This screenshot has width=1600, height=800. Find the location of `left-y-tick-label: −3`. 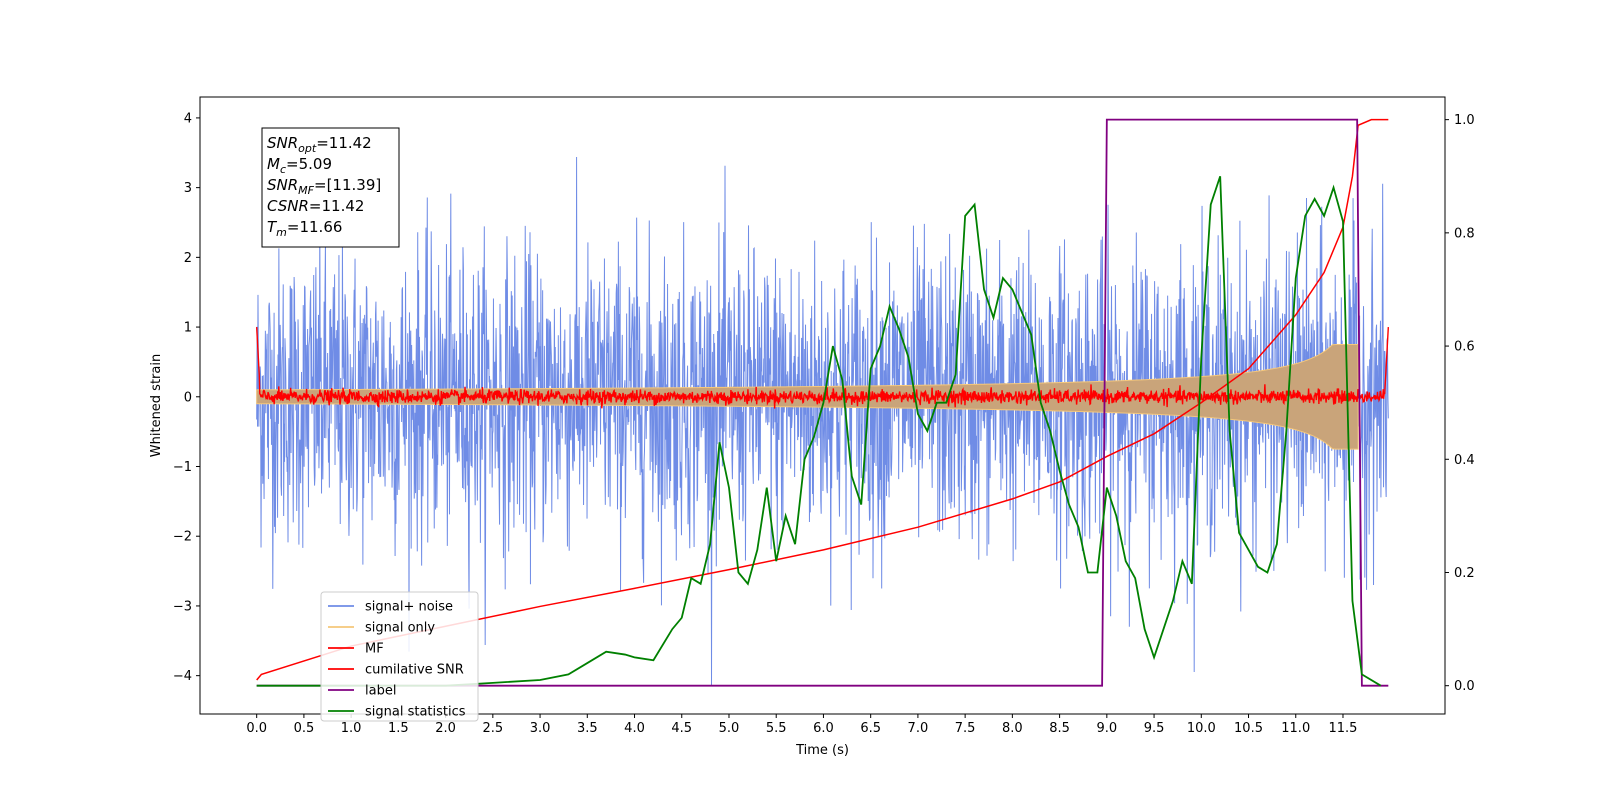

left-y-tick-label: −3 is located at coordinates (182, 606).